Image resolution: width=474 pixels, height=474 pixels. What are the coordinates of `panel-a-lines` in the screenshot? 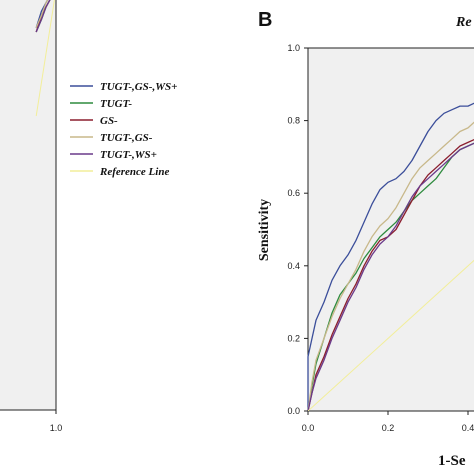 It's located at (45, 58).